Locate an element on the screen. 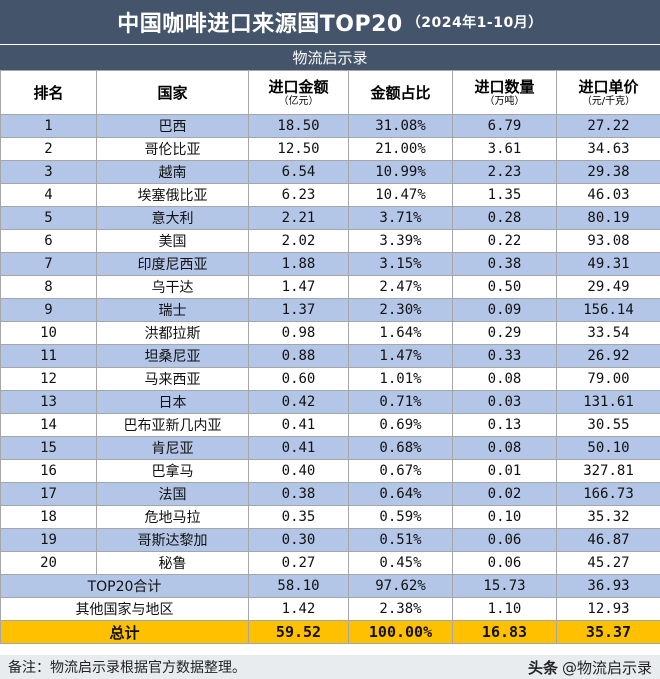  cell-rank: 5 is located at coordinates (48, 218).